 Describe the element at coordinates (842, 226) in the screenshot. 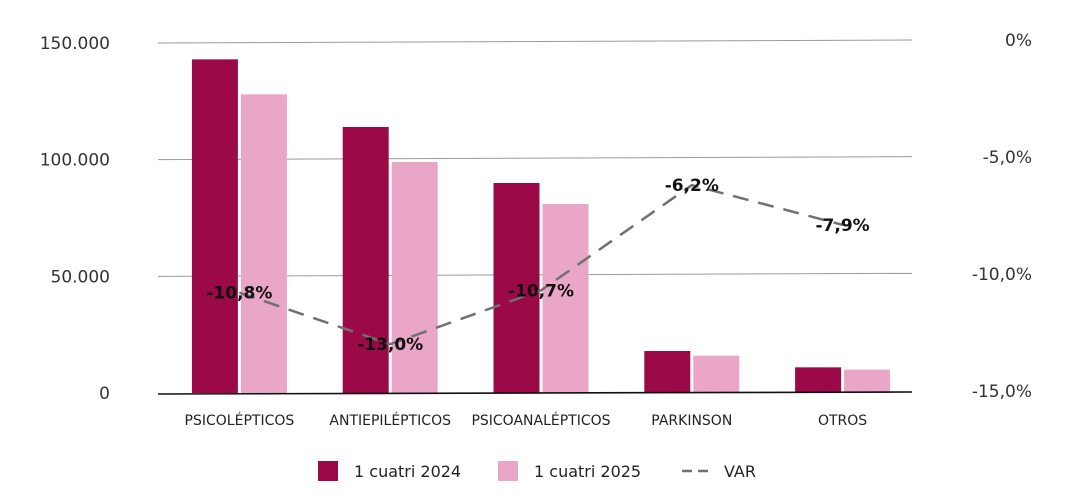

I see `data-label: -7,9%` at that location.